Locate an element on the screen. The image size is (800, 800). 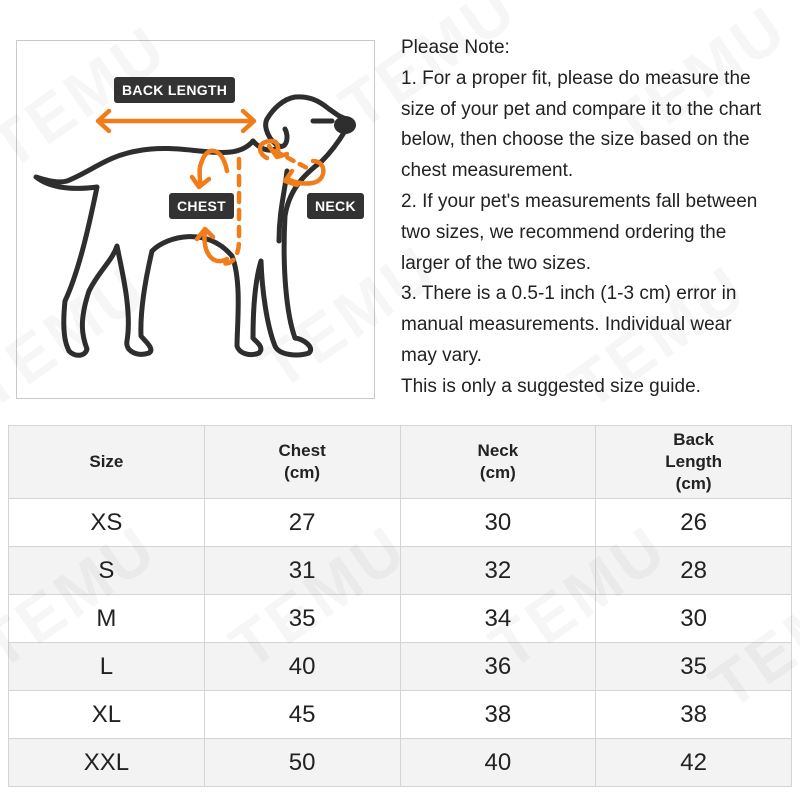
header-chest: Chest (cm) is located at coordinates (302, 462).